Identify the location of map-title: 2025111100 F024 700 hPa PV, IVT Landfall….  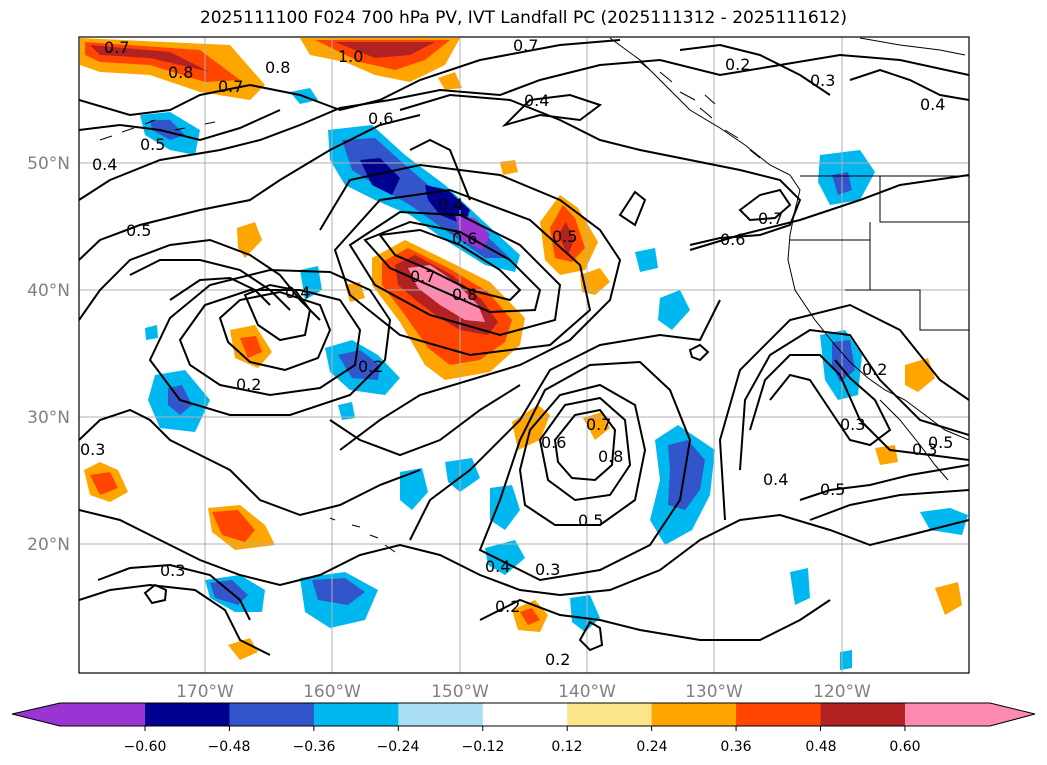
(523, 18).